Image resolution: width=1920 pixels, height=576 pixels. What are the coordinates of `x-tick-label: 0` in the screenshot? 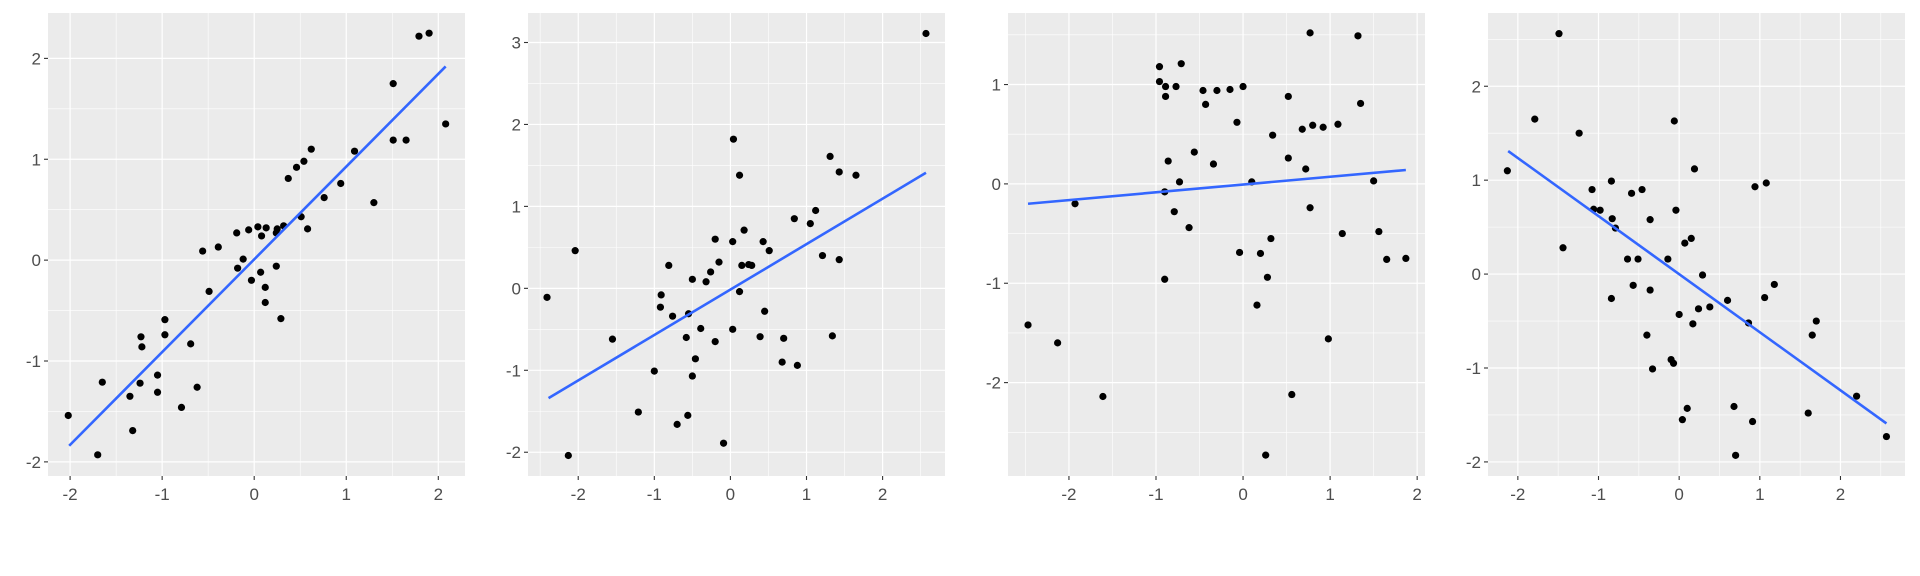 It's located at (1242, 494).